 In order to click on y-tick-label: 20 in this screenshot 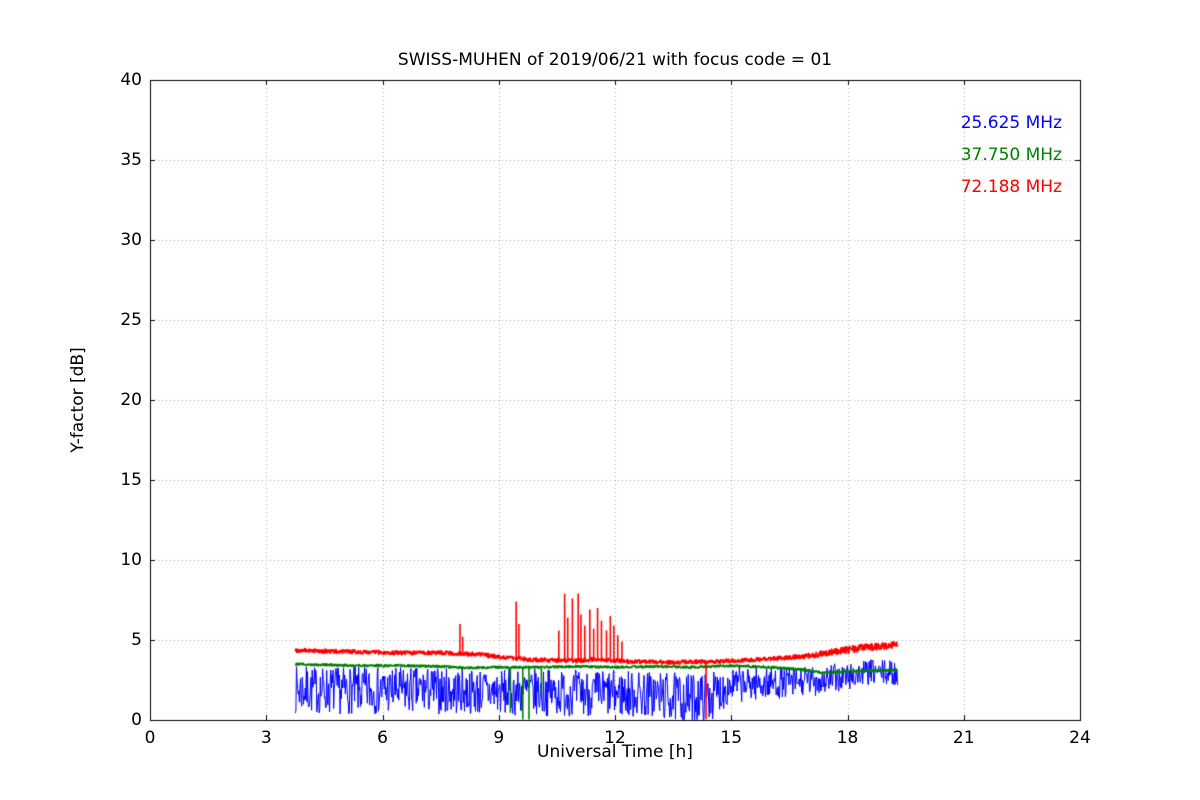, I will do `click(131, 400)`.